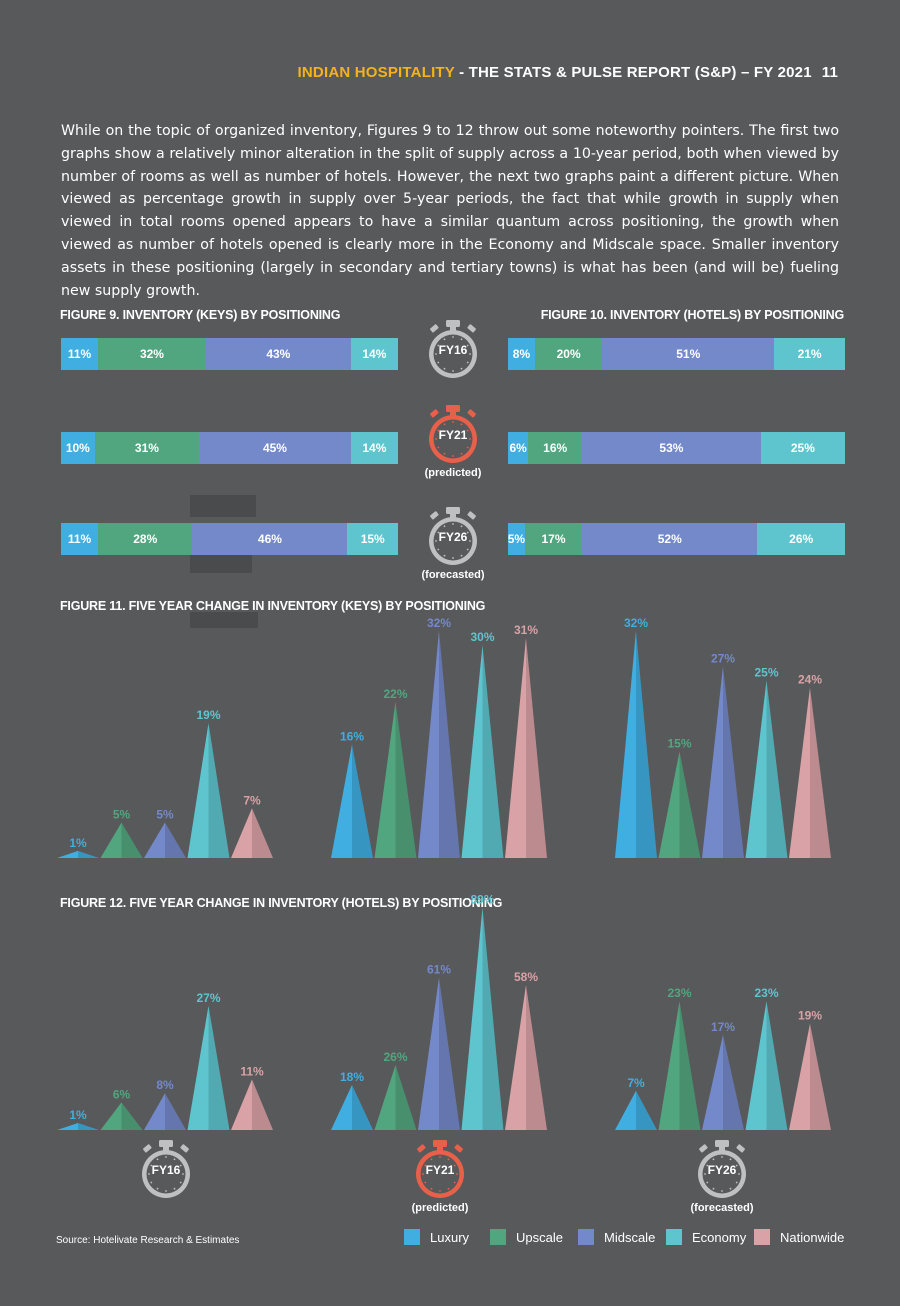  I want to click on fig12-value-label: 19%, so click(810, 1016).